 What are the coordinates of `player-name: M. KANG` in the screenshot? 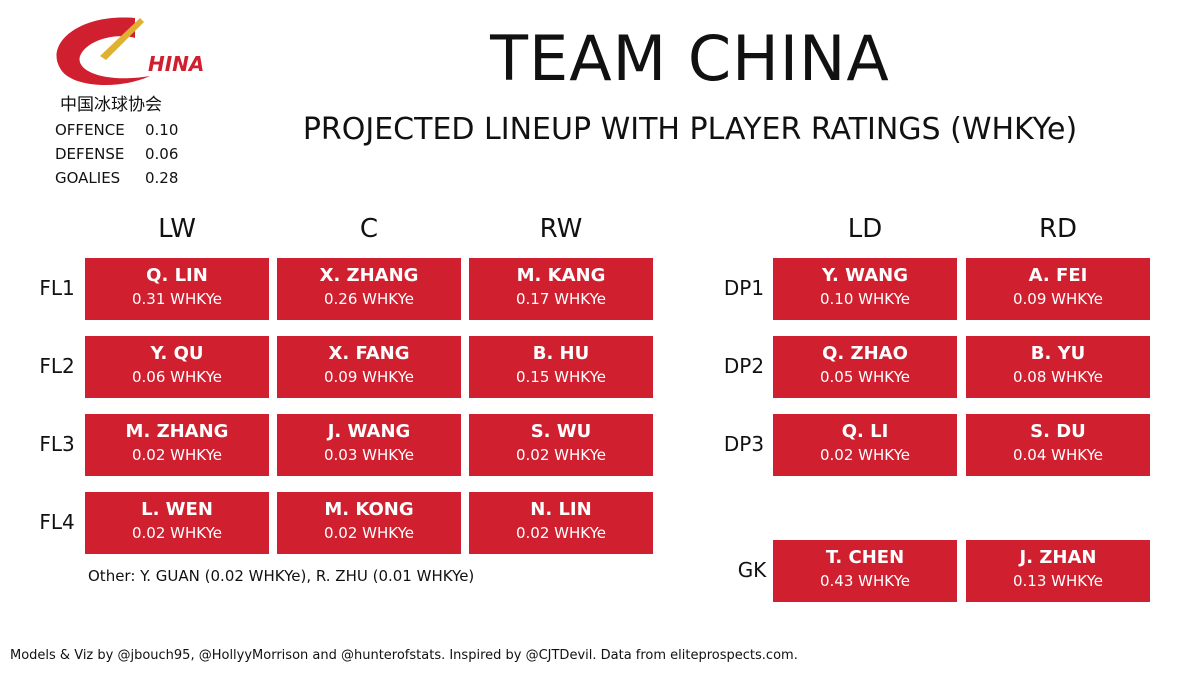 It's located at (561, 275).